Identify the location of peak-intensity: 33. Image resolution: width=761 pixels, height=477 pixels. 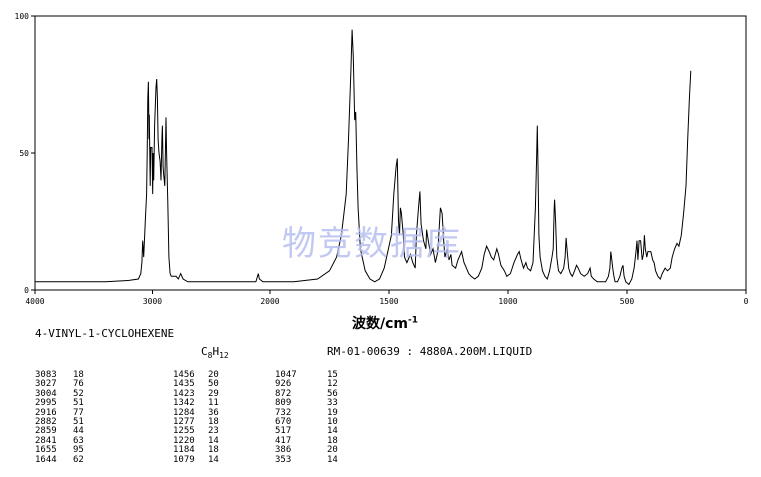
(332, 403).